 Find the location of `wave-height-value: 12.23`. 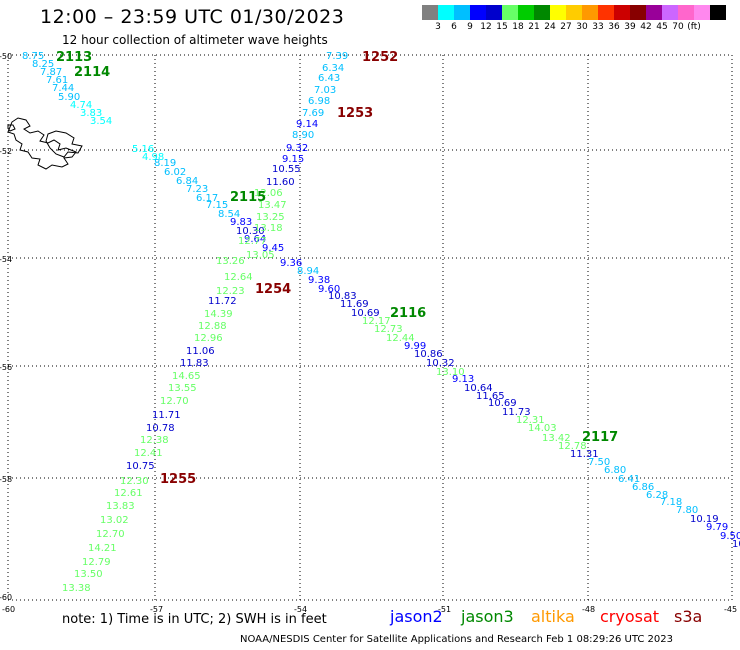

wave-height-value: 12.23 is located at coordinates (230, 291).